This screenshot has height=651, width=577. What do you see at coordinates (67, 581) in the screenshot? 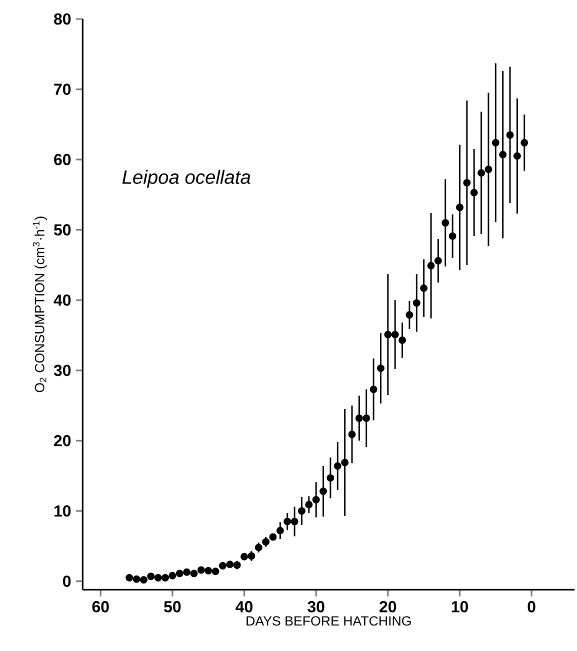
I see `y-tick-label: 0` at bounding box center [67, 581].